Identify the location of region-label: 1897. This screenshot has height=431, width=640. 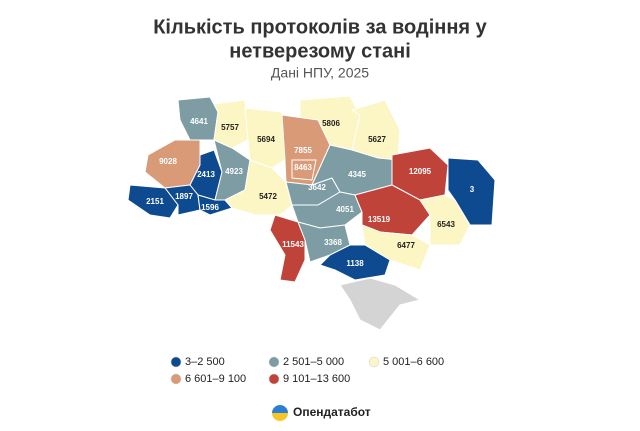
(184, 196).